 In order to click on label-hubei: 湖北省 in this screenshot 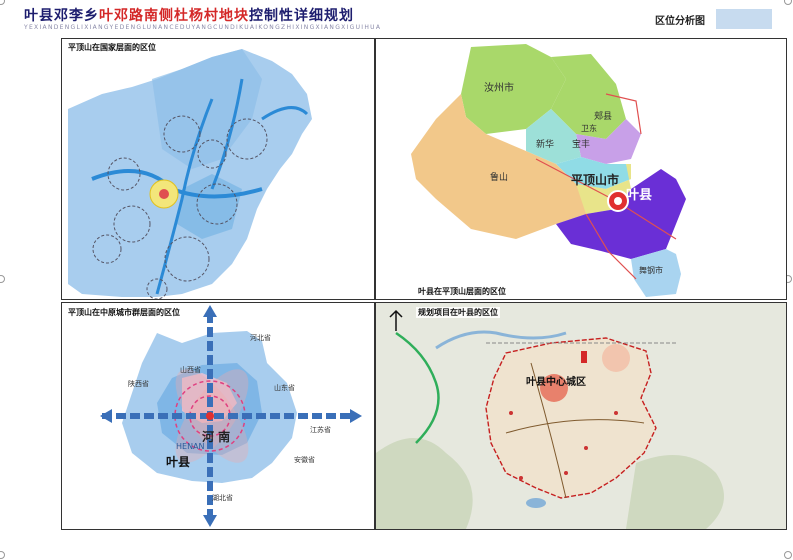, I will do `click(222, 498)`.